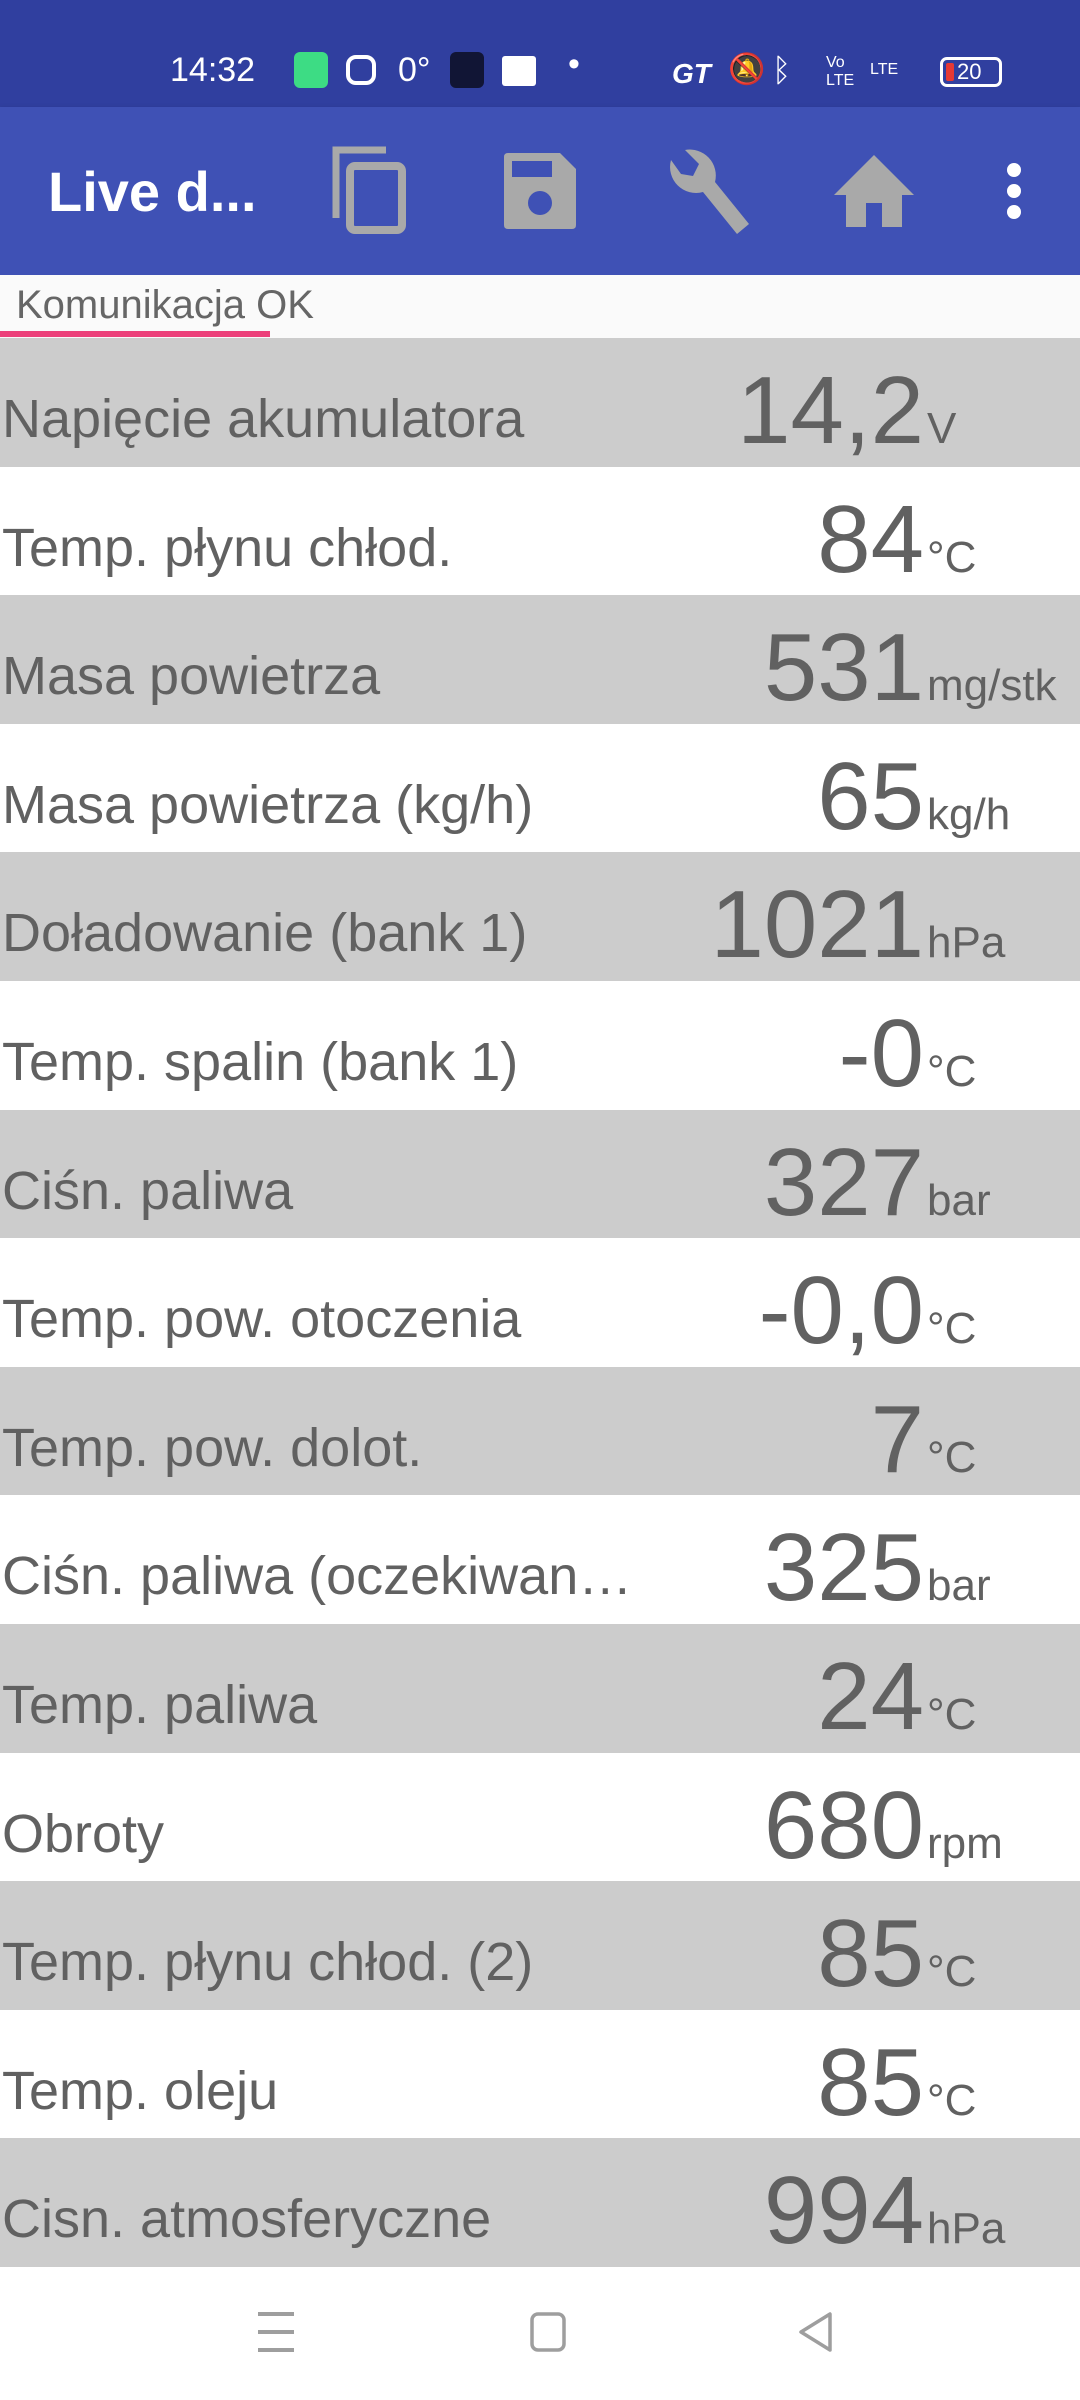 The image size is (1080, 2400). Describe the element at coordinates (260, 1061) in the screenshot. I see `row-label: Temp. spalin (bank 1)` at that location.